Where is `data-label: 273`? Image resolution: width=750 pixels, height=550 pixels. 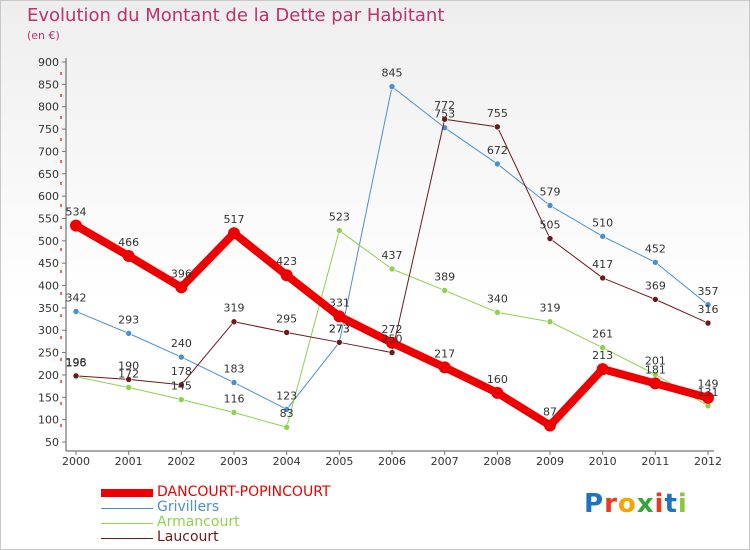
data-label: 273 is located at coordinates (339, 328).